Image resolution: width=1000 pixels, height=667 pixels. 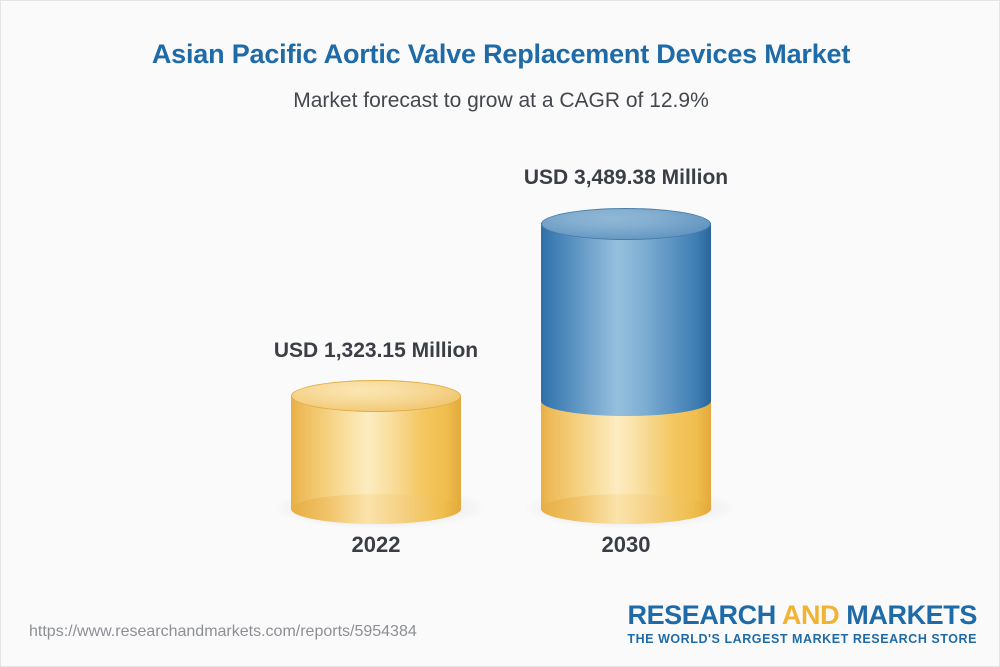 What do you see at coordinates (626, 224) in the screenshot?
I see `bar-2030-top-cap` at bounding box center [626, 224].